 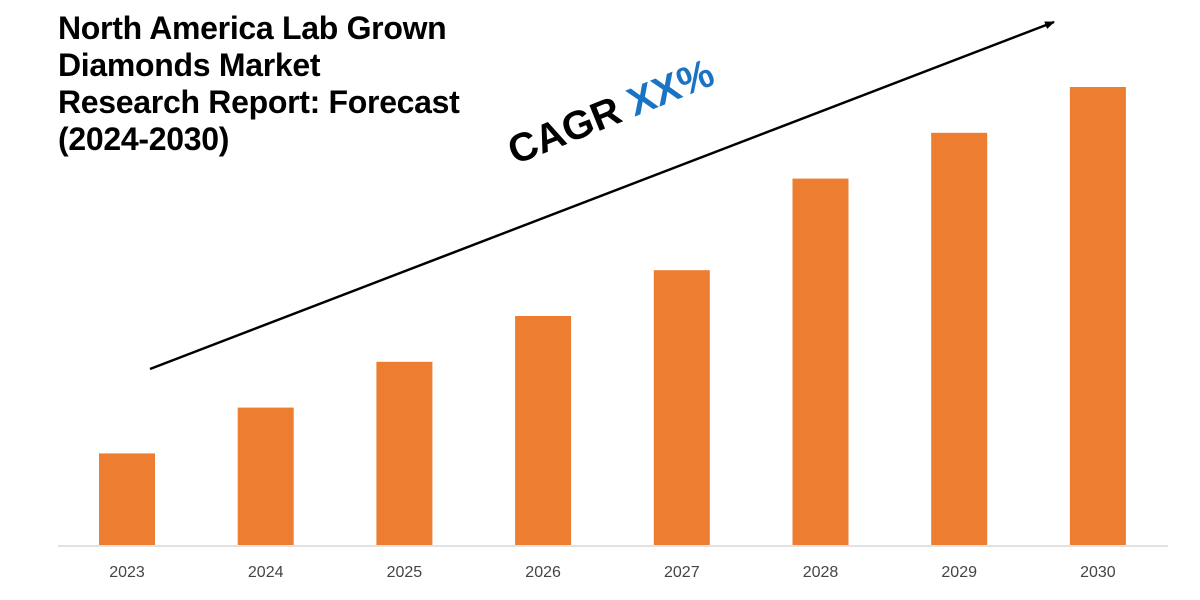 I want to click on bar-2030, so click(x=1097, y=316).